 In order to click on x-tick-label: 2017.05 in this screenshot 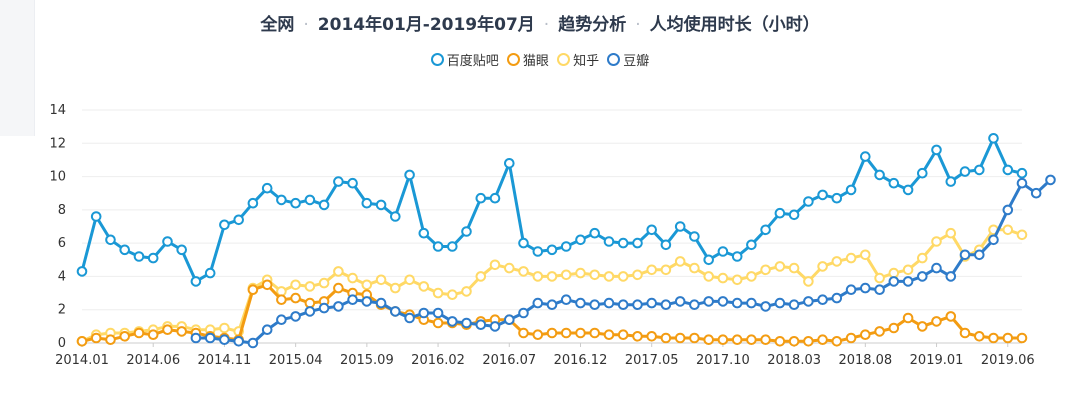, I will do `click(652, 360)`.